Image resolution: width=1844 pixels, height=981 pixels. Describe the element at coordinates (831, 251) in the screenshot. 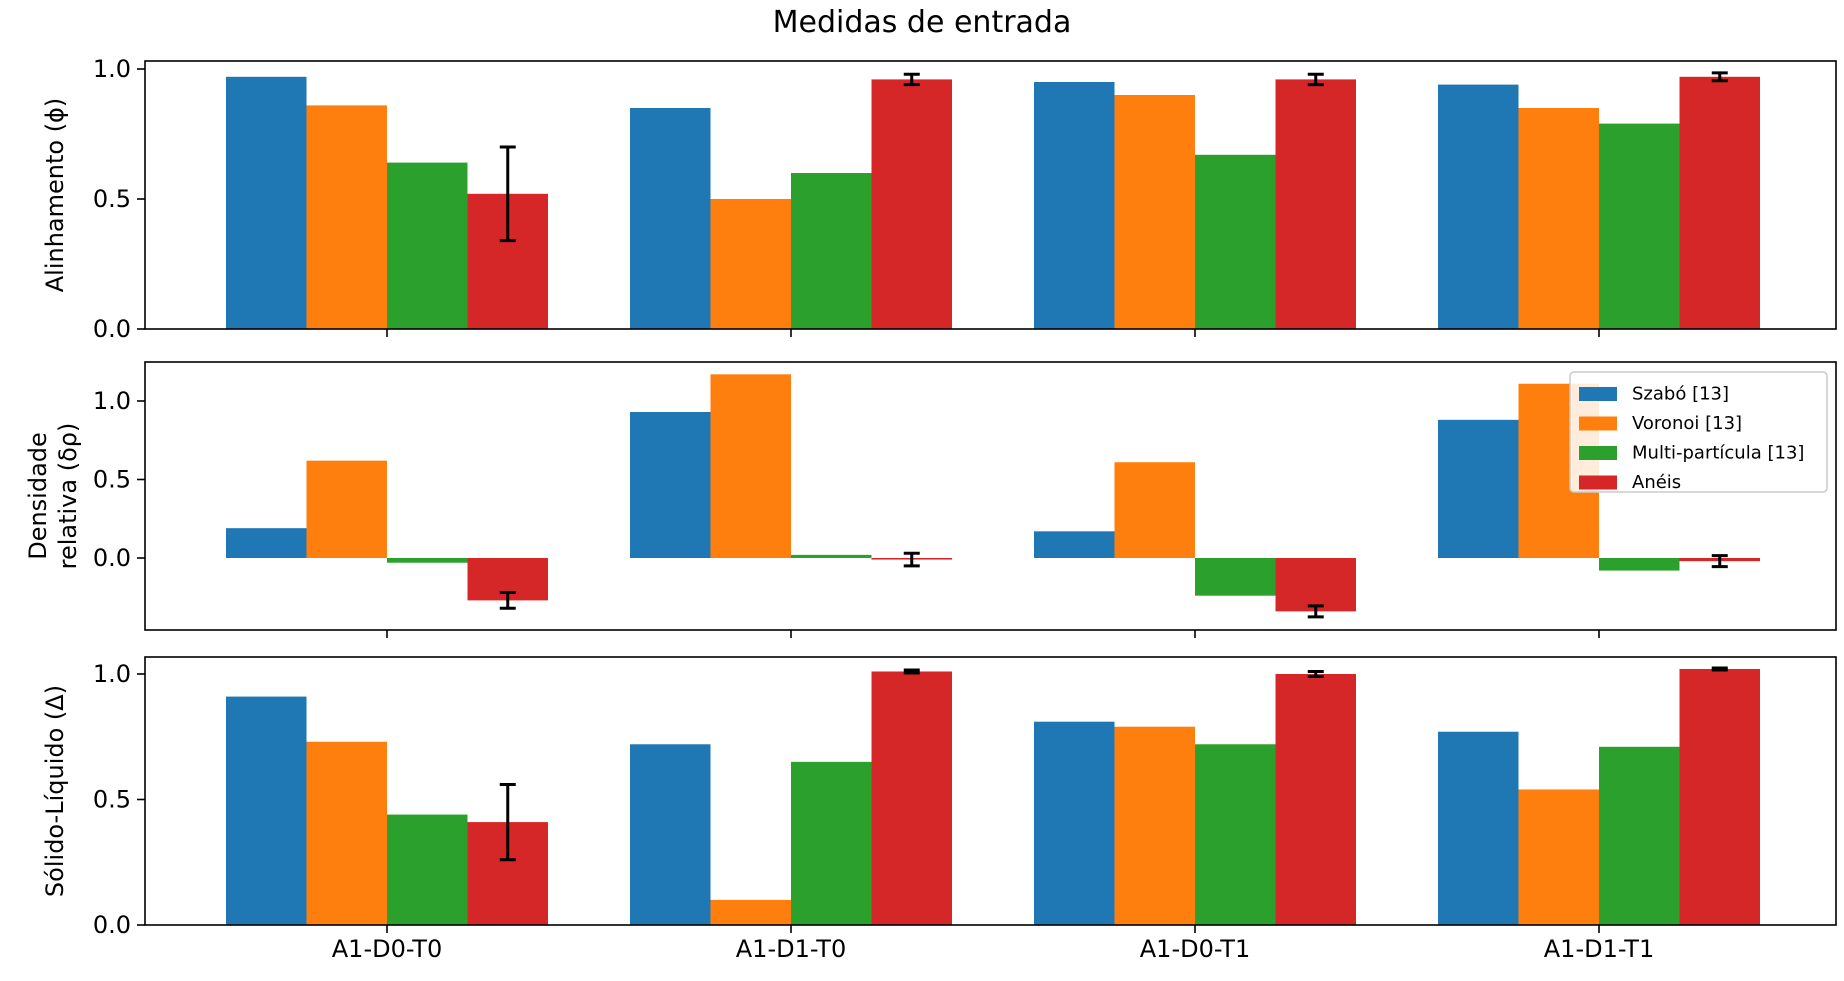

I see `bar-panel1-series3-cat2` at that location.